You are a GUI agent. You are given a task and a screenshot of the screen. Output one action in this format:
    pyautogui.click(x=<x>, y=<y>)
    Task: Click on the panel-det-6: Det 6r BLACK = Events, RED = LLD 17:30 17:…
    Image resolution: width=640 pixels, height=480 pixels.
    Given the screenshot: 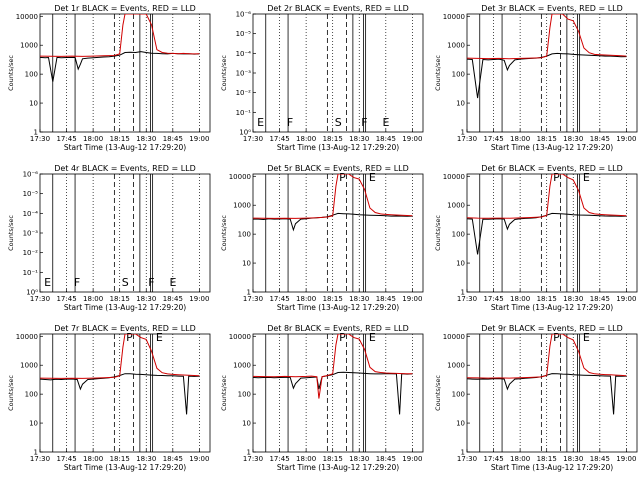 What is the action you would take?
    pyautogui.click(x=536, y=238)
    